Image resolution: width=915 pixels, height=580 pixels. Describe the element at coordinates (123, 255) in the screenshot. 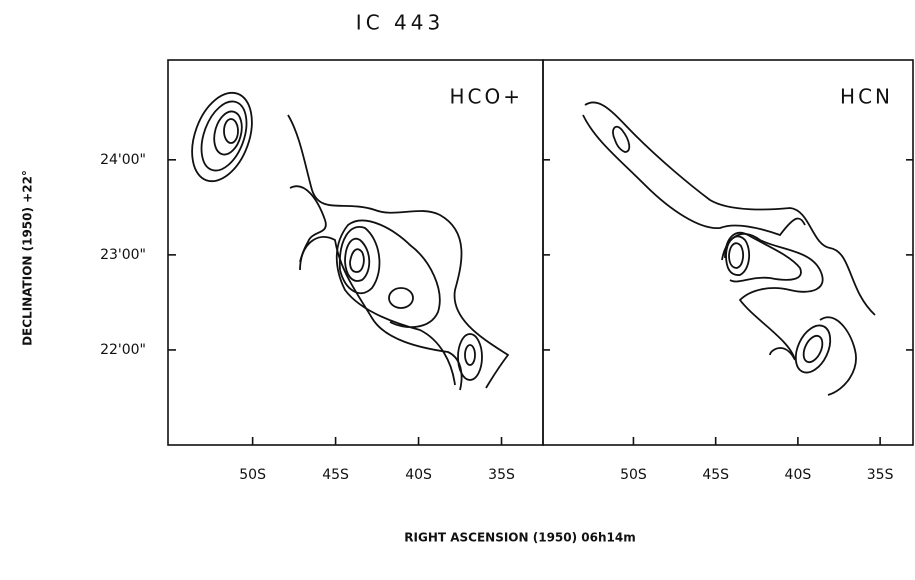

I see `y-tick-label: 23'00"` at that location.